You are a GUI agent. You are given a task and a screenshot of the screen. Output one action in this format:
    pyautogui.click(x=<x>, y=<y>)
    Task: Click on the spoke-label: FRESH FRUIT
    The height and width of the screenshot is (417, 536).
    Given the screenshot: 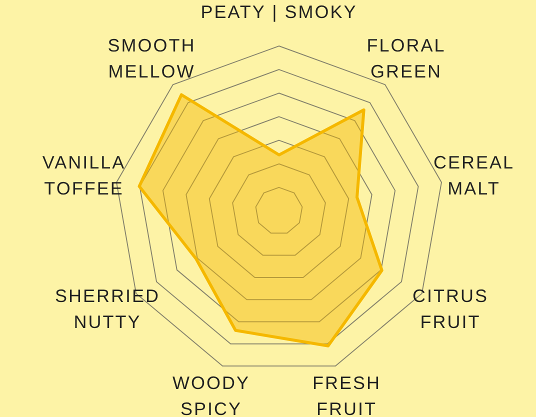 What is the action you would take?
    pyautogui.click(x=346, y=394)
    